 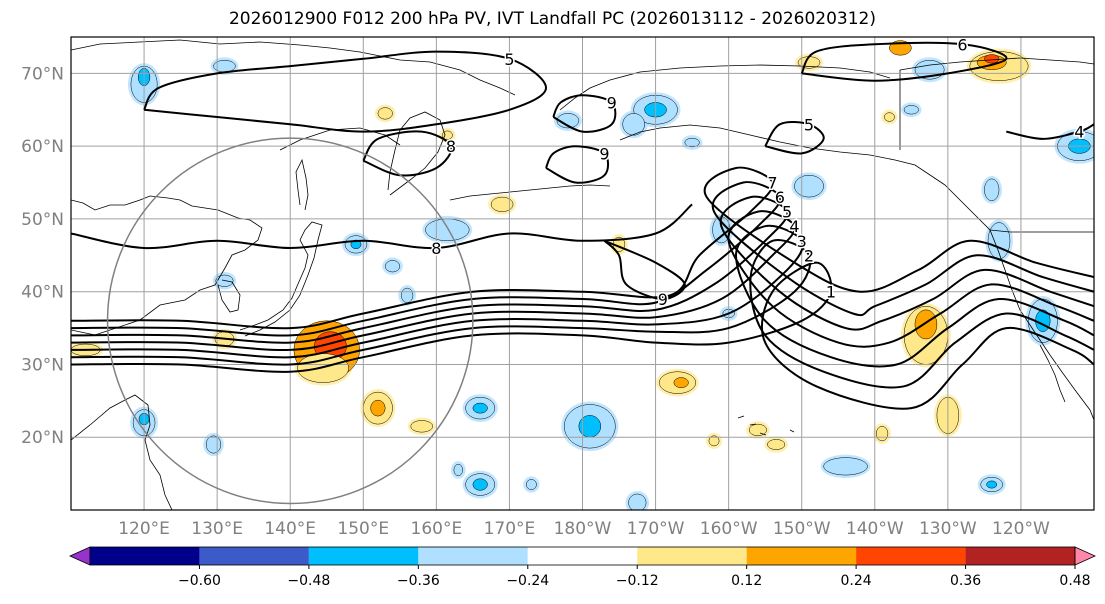 I want to click on latitude-tick-label: 70°N, so click(x=42, y=74).